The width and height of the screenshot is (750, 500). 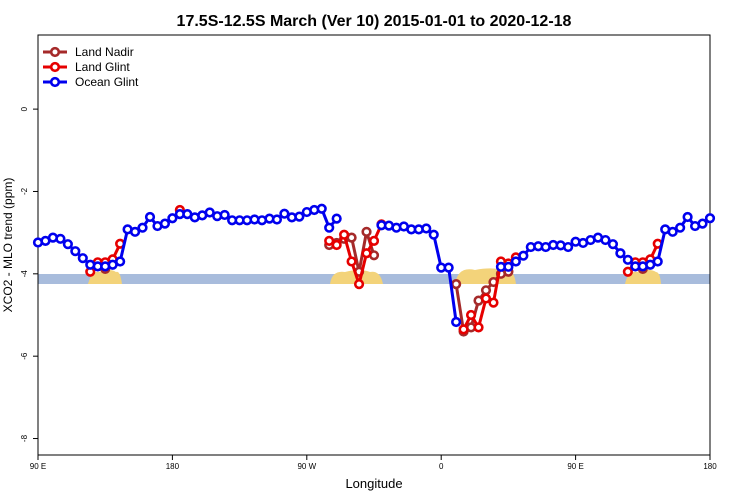 I want to click on x-tick-label: 90 W, so click(x=306, y=466).